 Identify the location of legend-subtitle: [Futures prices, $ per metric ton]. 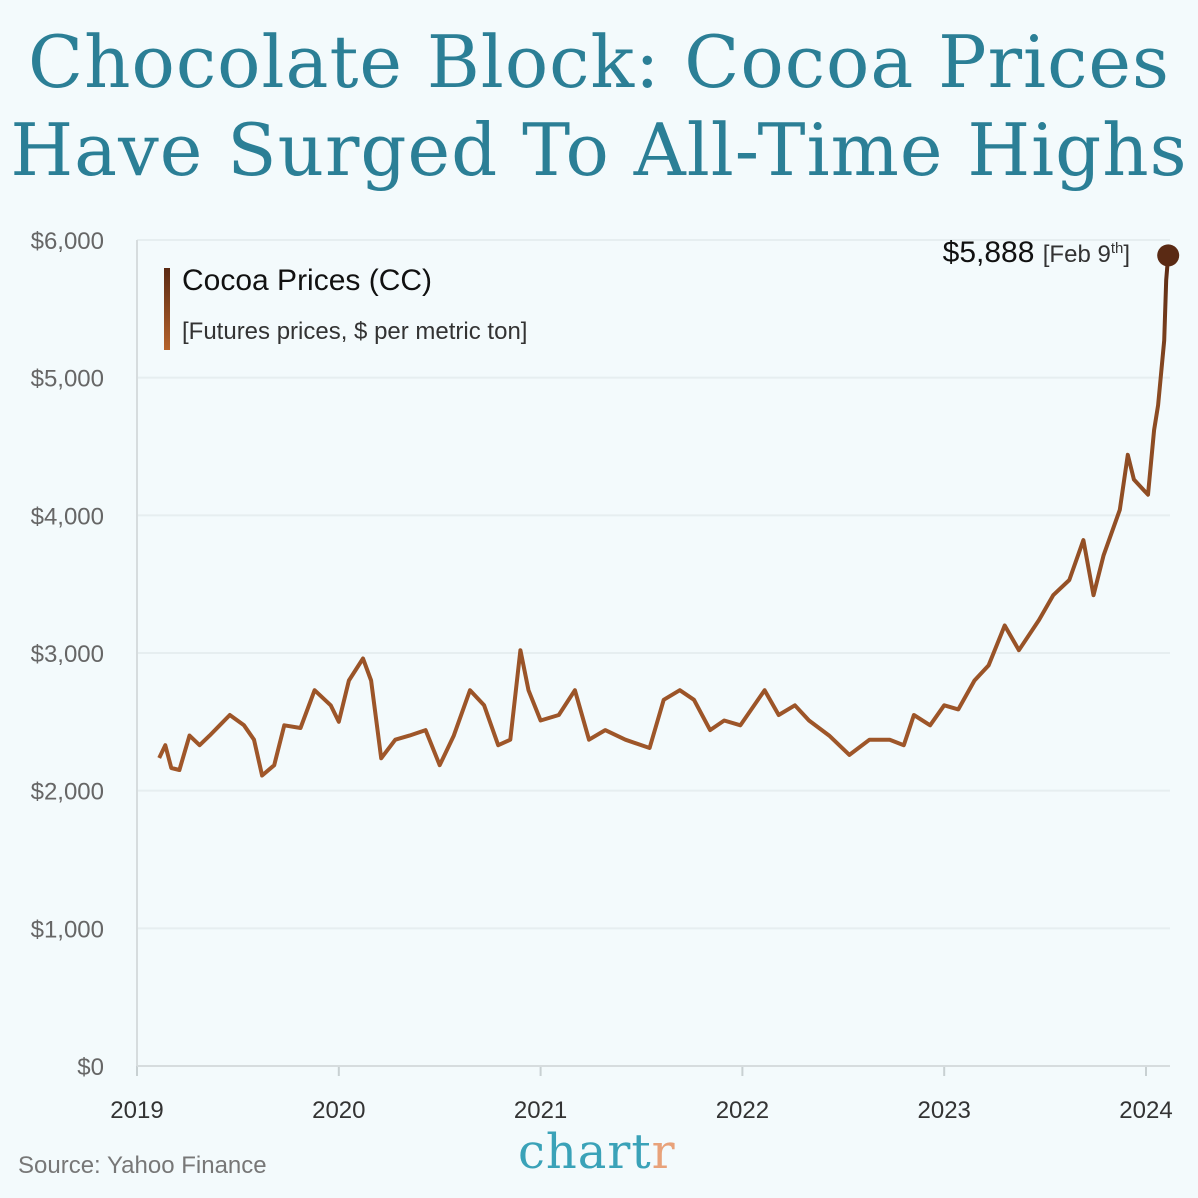
(355, 331).